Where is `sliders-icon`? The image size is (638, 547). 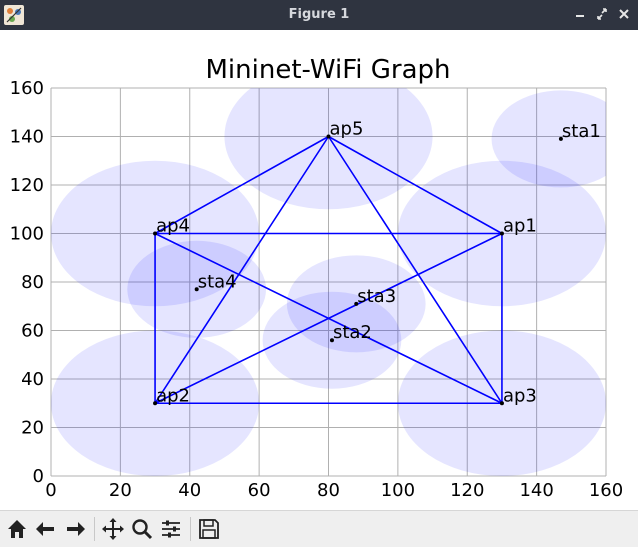
sliders-icon is located at coordinates (171, 529).